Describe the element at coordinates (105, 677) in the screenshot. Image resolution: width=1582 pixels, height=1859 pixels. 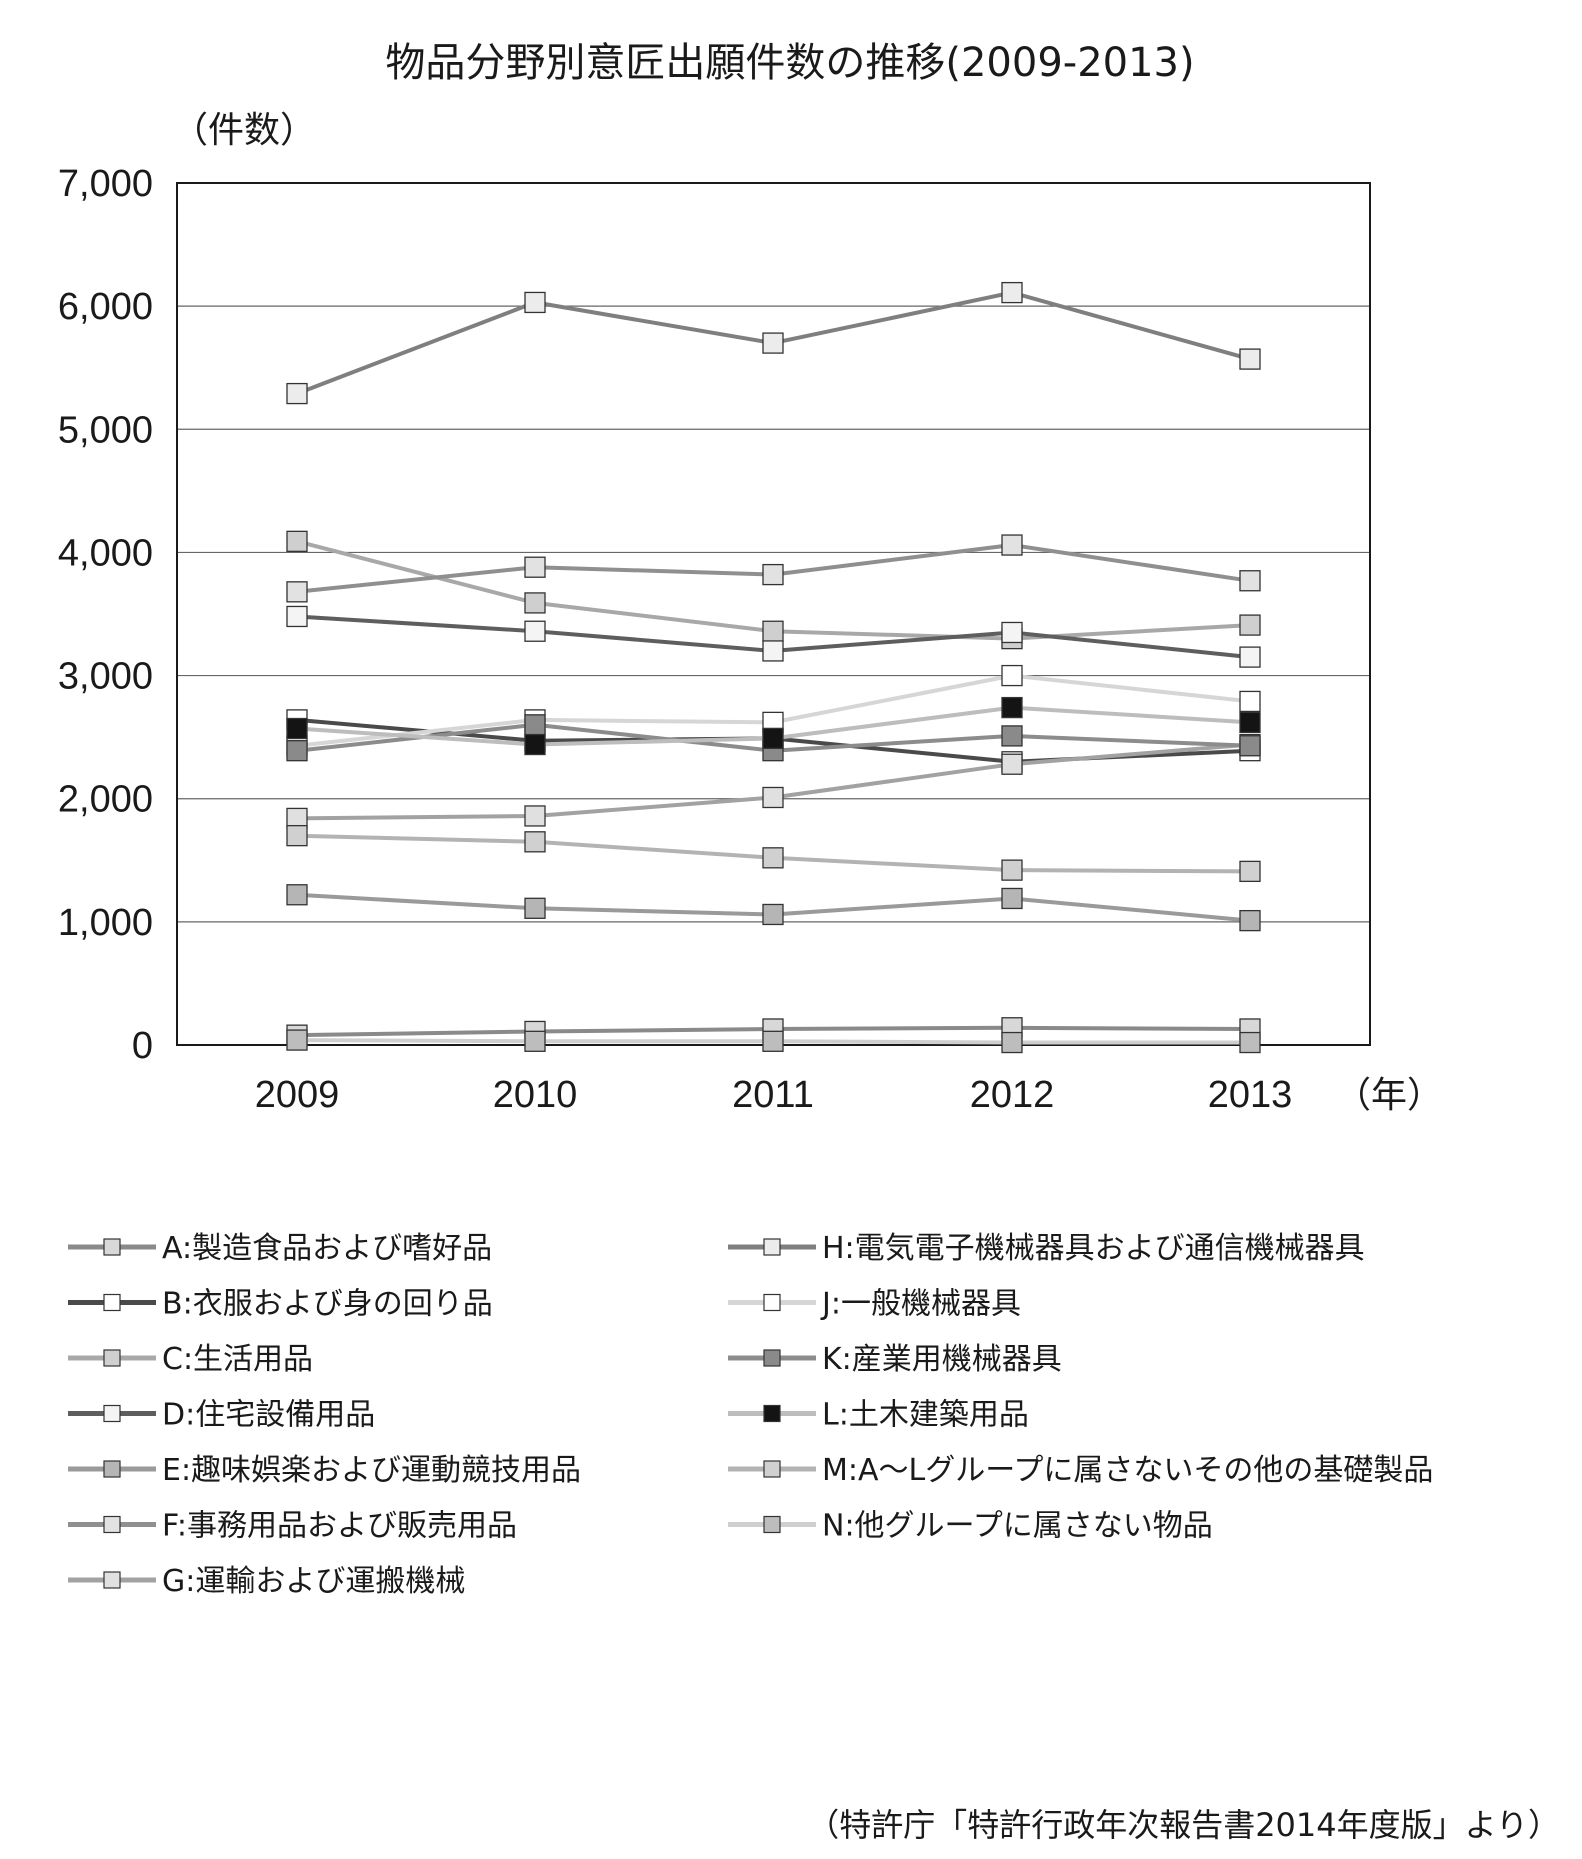
I see `y-tick-label: 3,000` at that location.